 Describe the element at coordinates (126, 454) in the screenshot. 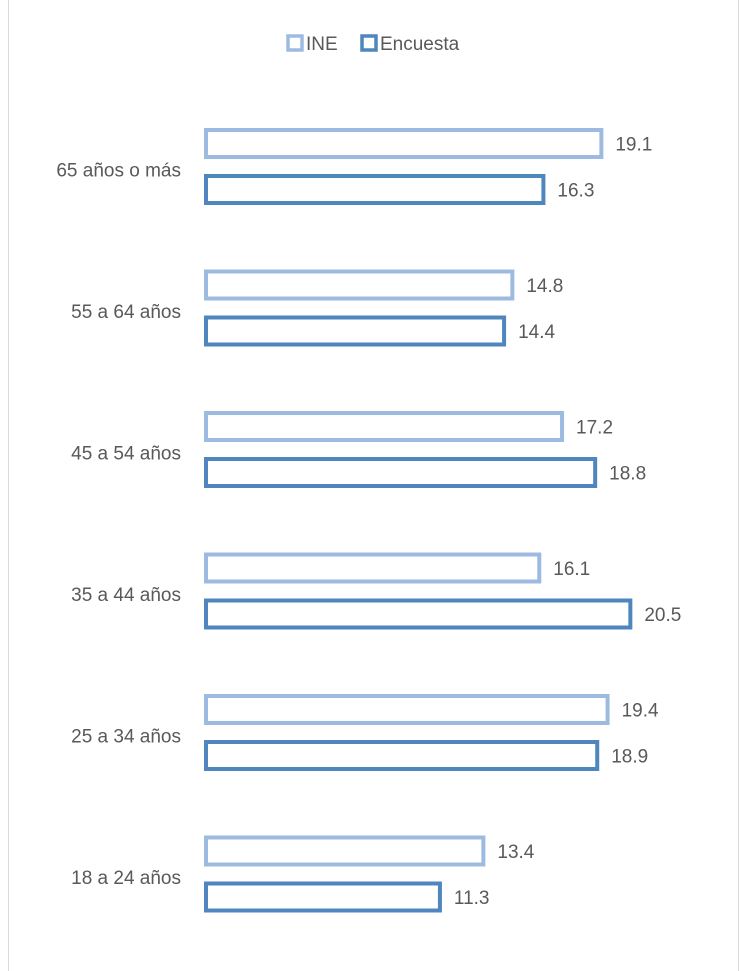

I see `category-label: 45 a 54 años` at that location.